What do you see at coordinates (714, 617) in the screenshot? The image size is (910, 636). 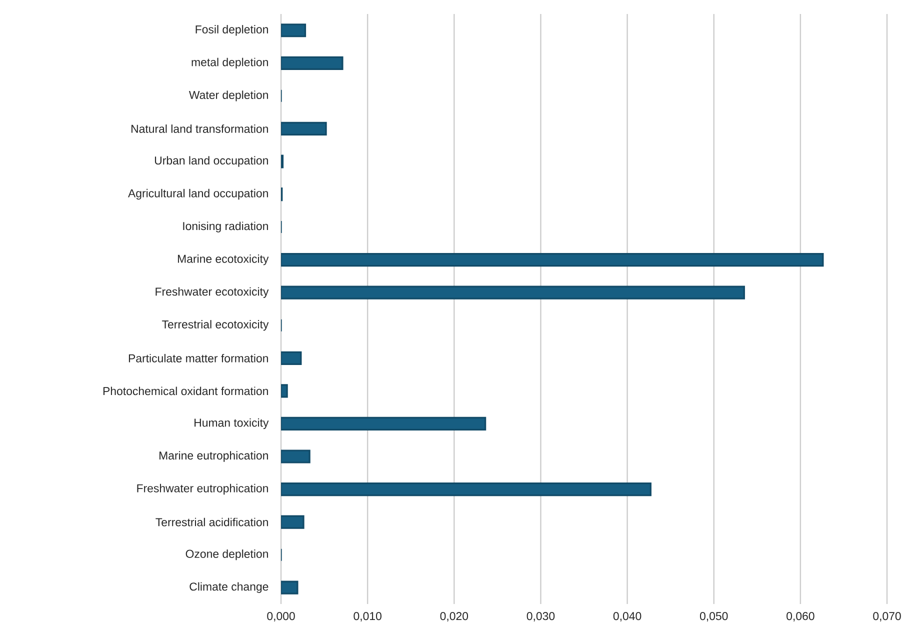 I see `x-tick-label: 0,050` at bounding box center [714, 617].